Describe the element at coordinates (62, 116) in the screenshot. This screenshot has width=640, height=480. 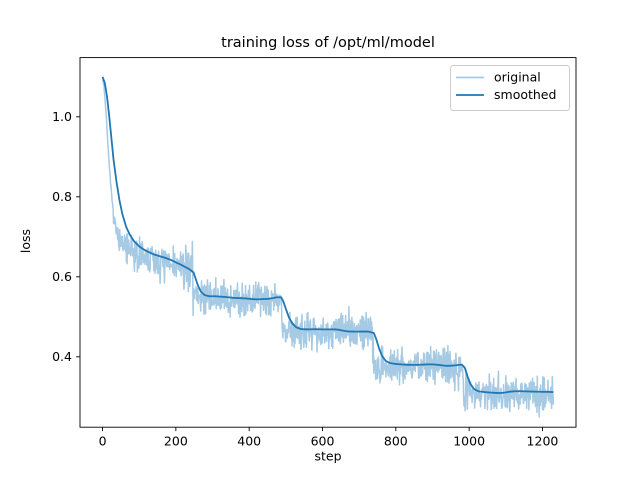
I see `y-tick-label-3: 1.0` at that location.